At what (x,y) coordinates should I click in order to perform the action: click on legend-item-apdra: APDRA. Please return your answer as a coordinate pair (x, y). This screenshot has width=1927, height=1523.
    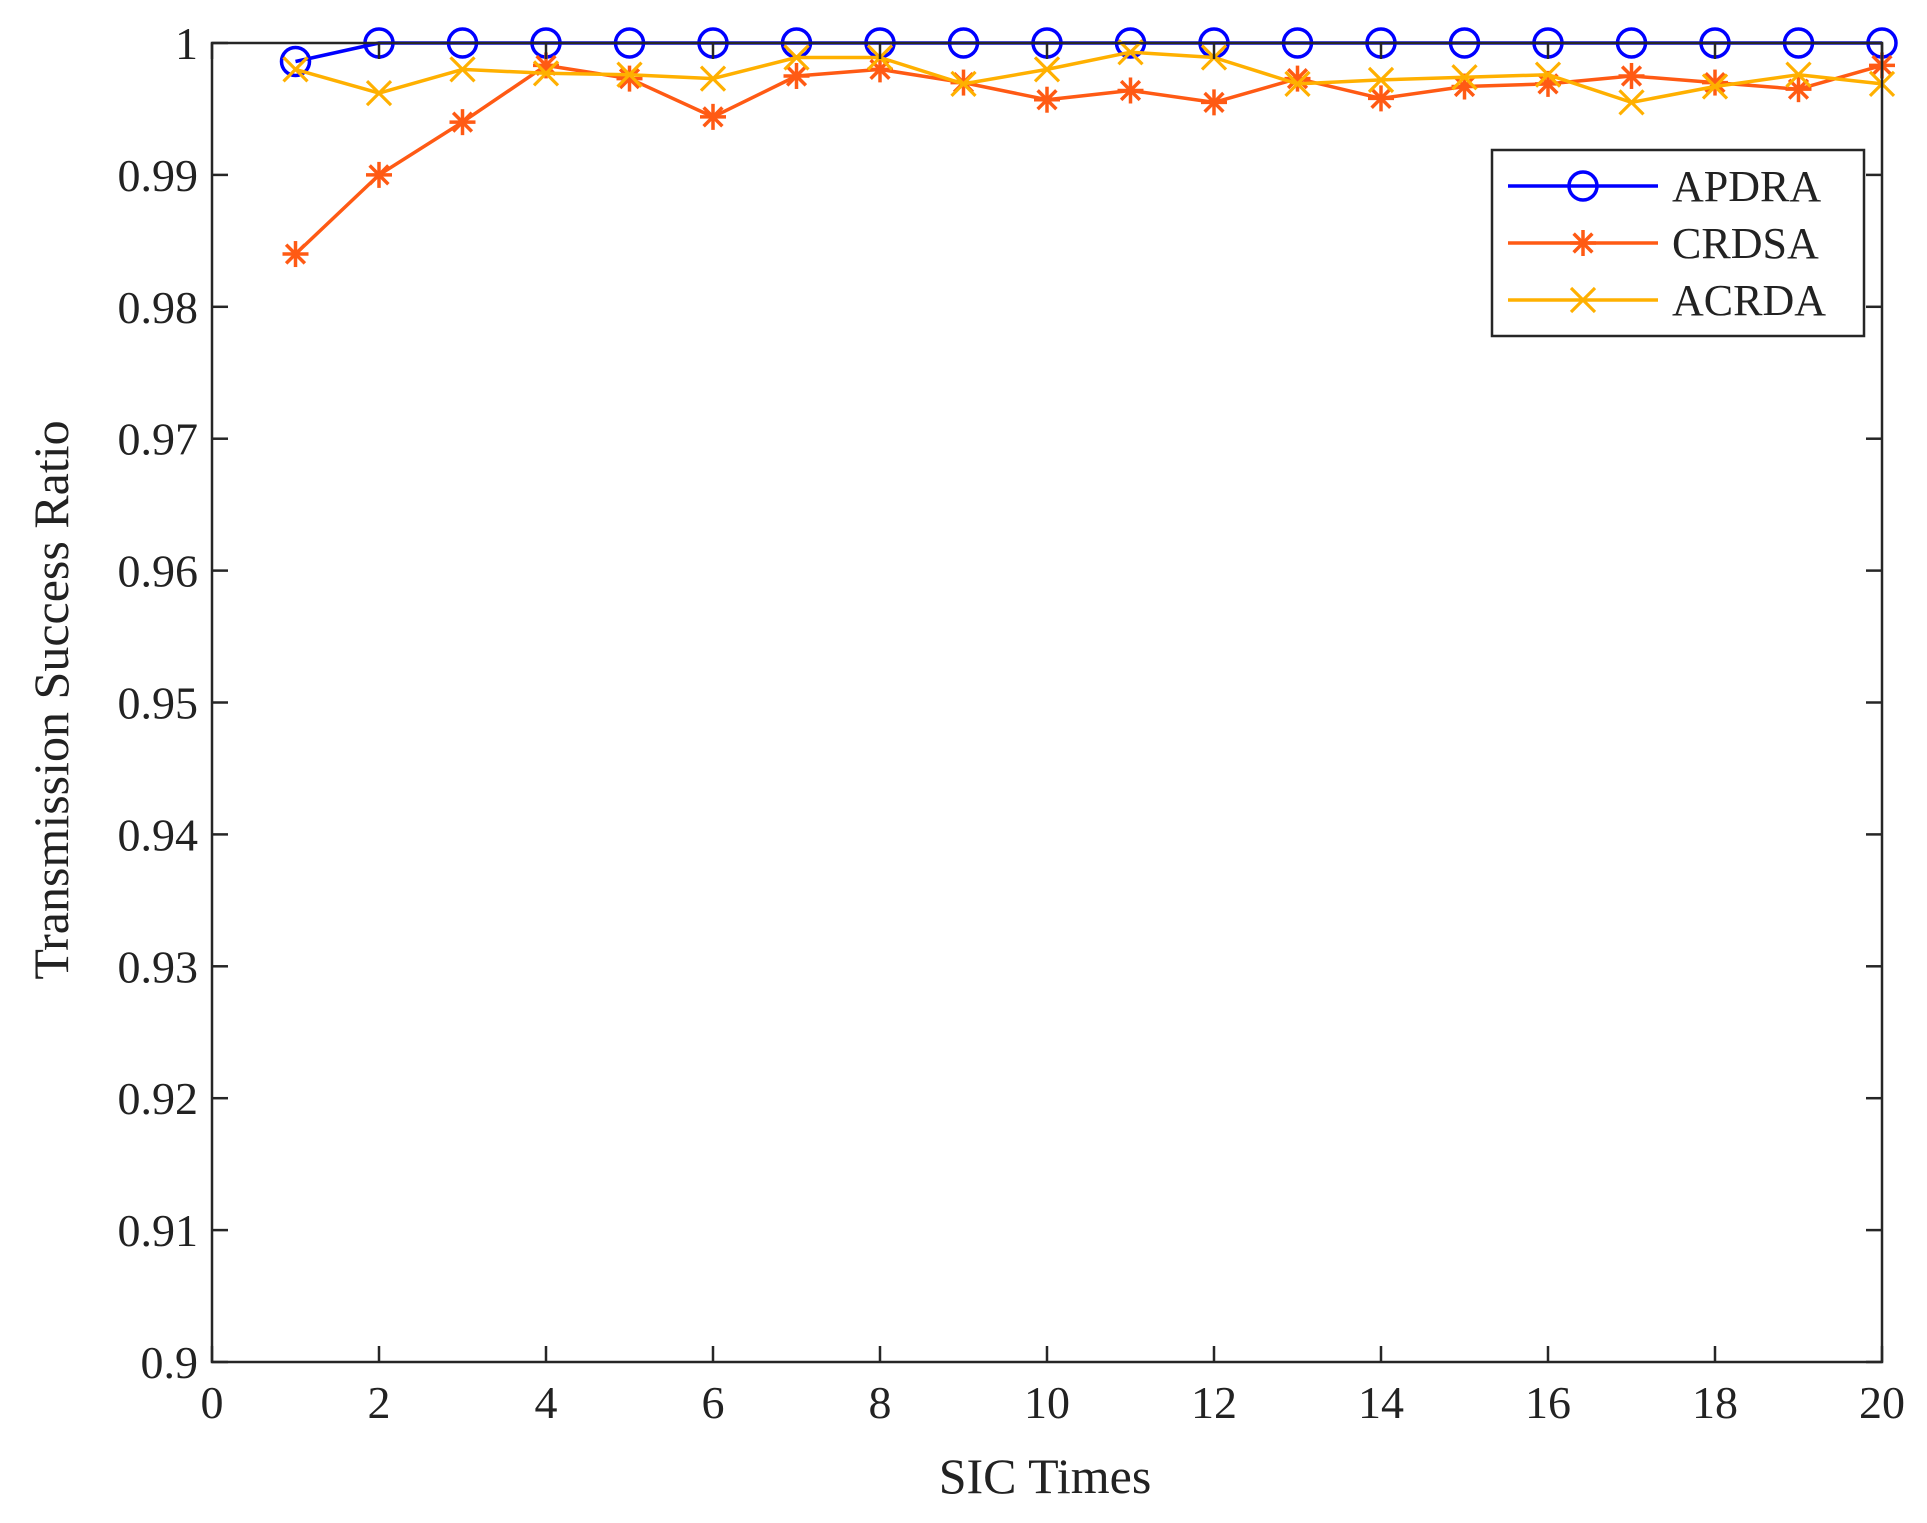
    Looking at the image, I should click on (1664, 186).